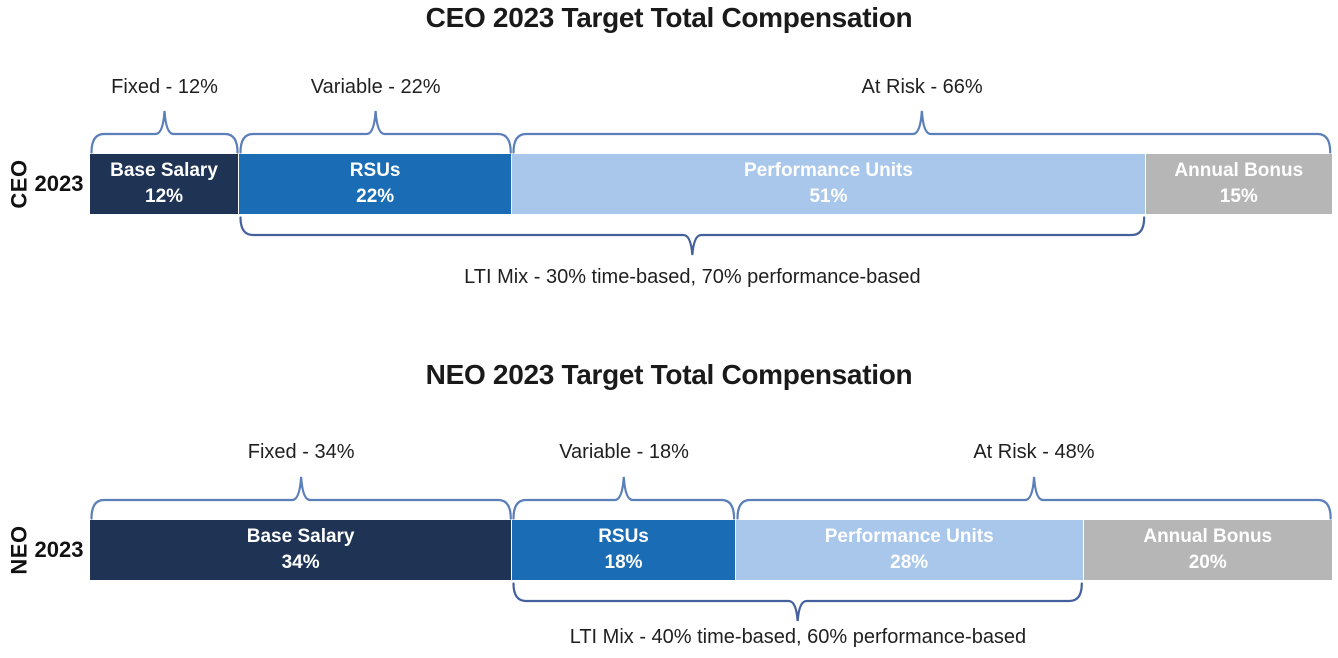  What do you see at coordinates (1207, 550) in the screenshot?
I see `bar-segment-annual-bonus: Annual Bonus 20%` at bounding box center [1207, 550].